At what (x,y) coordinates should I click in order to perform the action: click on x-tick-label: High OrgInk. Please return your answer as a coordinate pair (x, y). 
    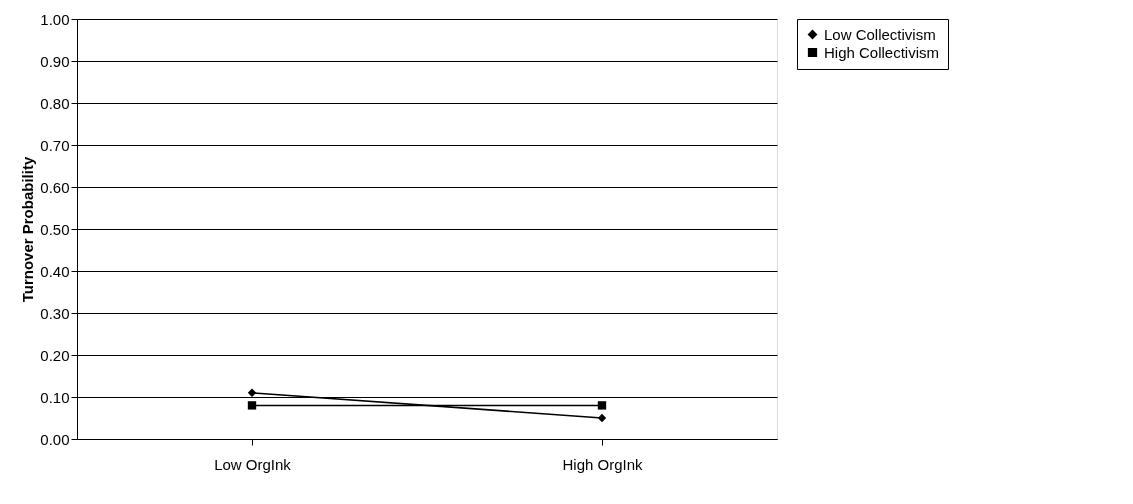
    Looking at the image, I should click on (603, 464).